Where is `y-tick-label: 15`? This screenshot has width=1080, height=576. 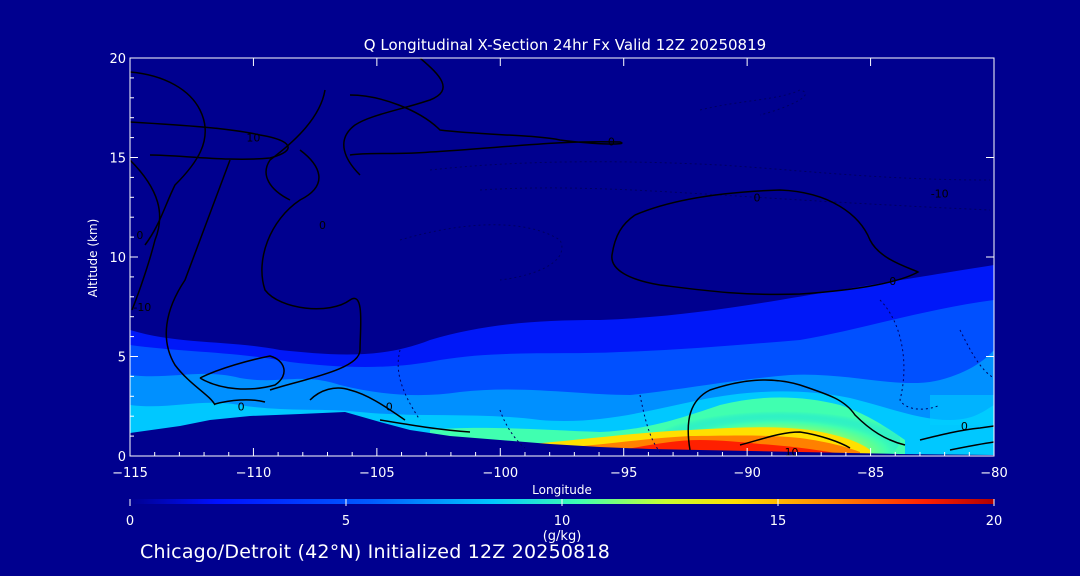 y-tick-label: 15 is located at coordinates (117, 159).